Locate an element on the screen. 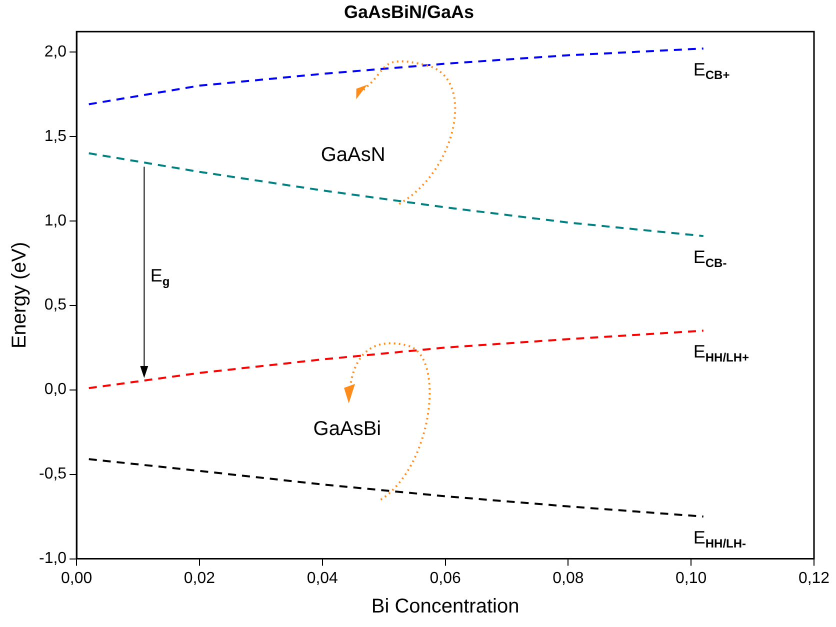 This screenshot has height=627, width=836. x-tick-label: 0,10 is located at coordinates (691, 578).